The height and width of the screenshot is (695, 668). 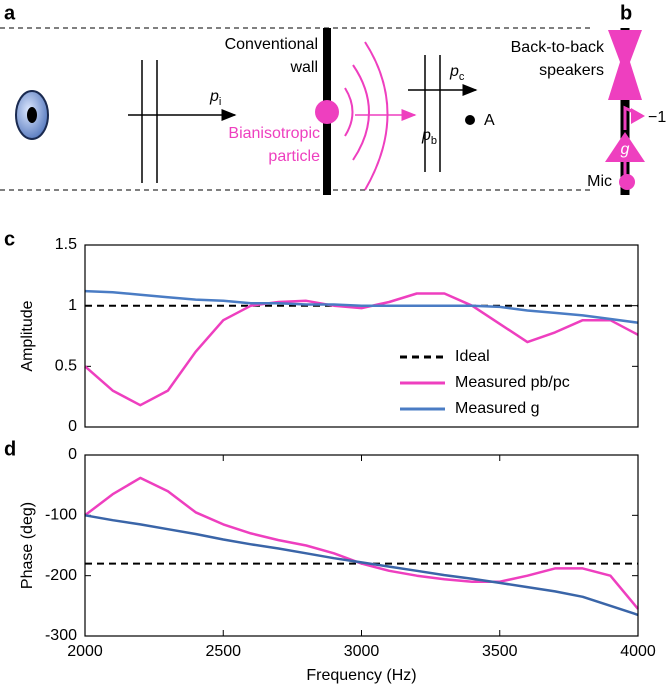 I want to click on y-axis-label: Amplitude, so click(x=27, y=335).